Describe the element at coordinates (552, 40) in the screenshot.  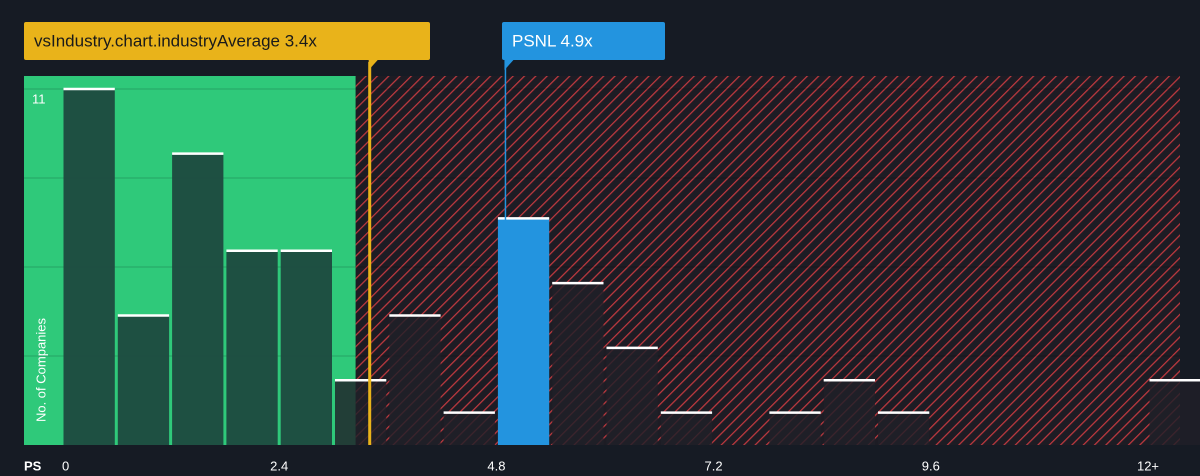
I see `annotation-text: PSNL 4.9x` at that location.